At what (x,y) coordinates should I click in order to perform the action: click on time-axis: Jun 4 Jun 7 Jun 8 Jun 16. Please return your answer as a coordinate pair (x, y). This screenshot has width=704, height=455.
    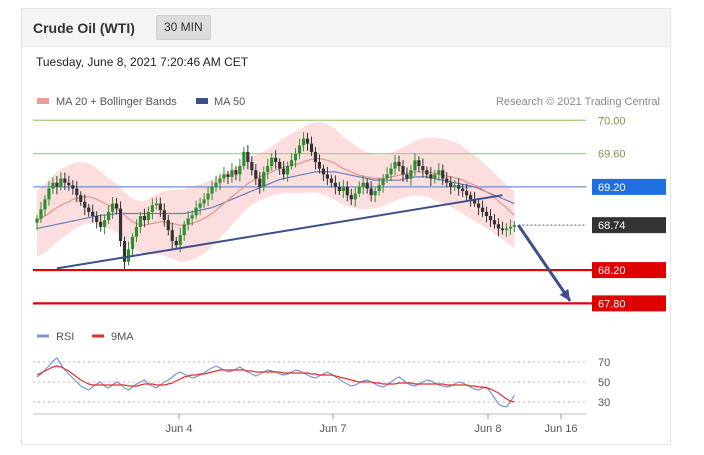
    Looking at the image, I should click on (309, 424).